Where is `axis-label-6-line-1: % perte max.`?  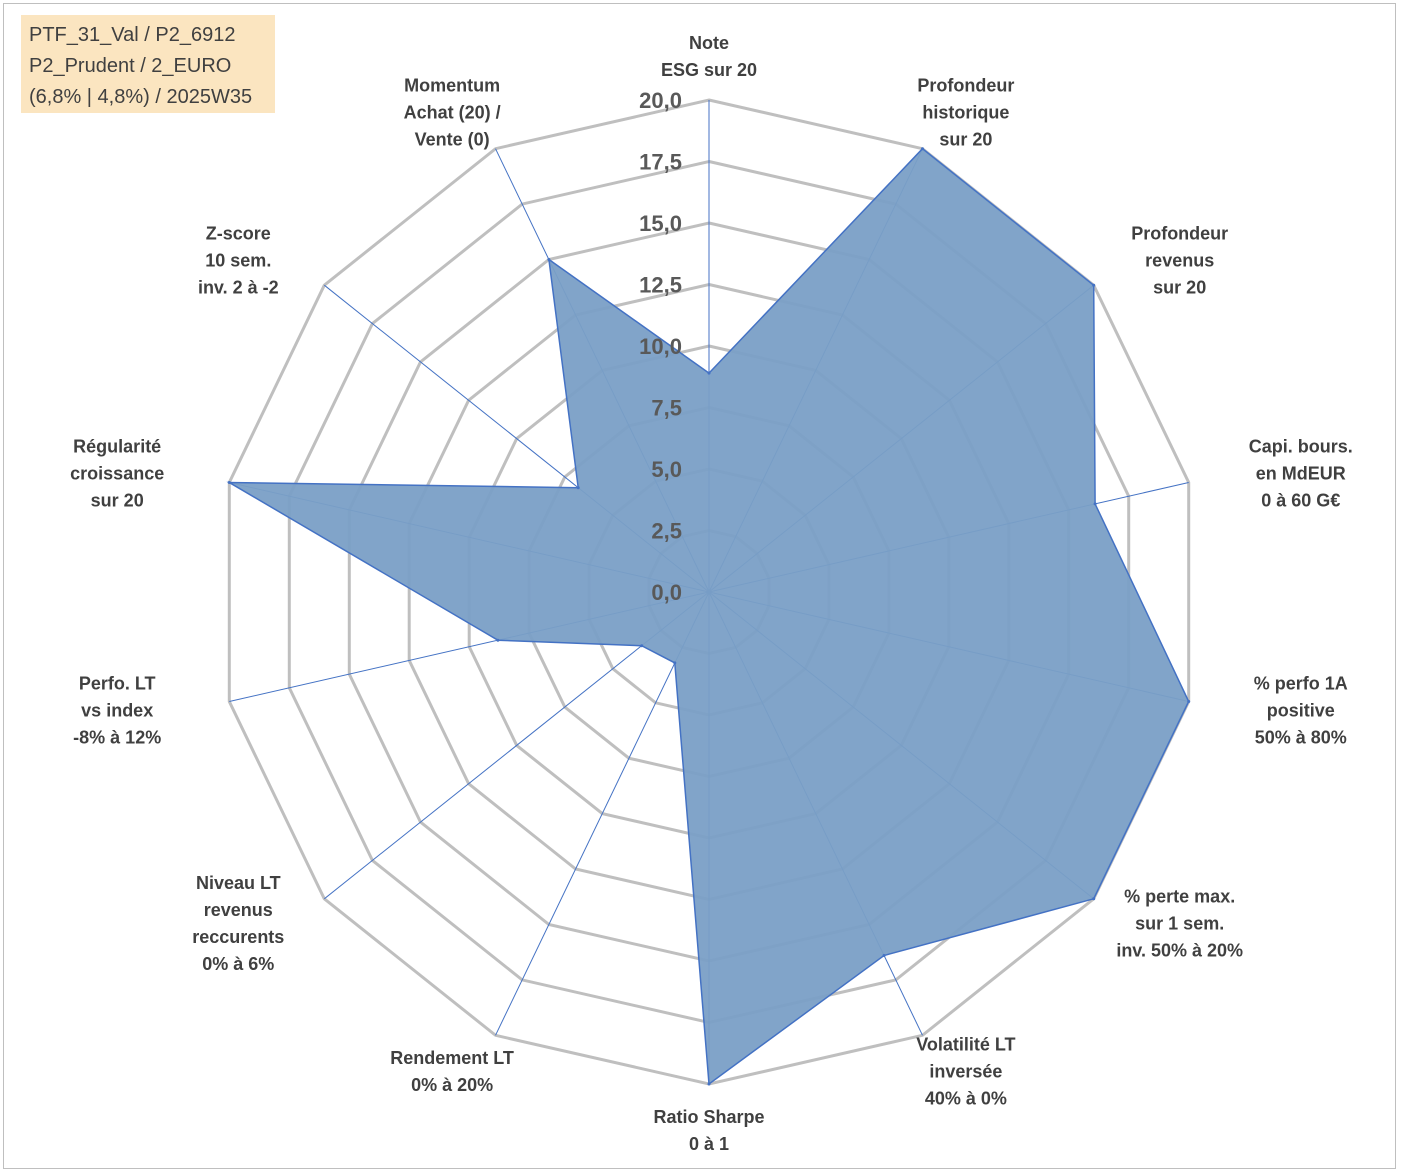
axis-label-6-line-1: % perte max. is located at coordinates (1179, 897).